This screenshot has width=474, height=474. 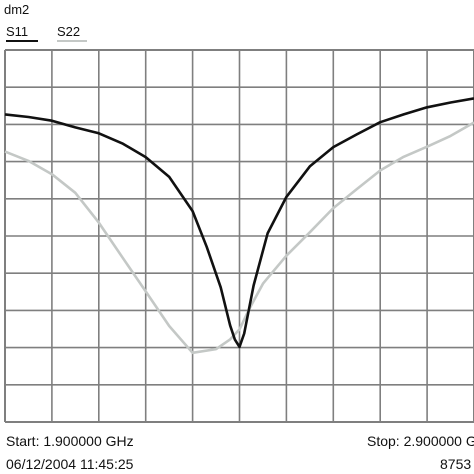 What do you see at coordinates (420, 441) in the screenshot?
I see `stop-frequency: Stop: 2.900000 G` at bounding box center [420, 441].